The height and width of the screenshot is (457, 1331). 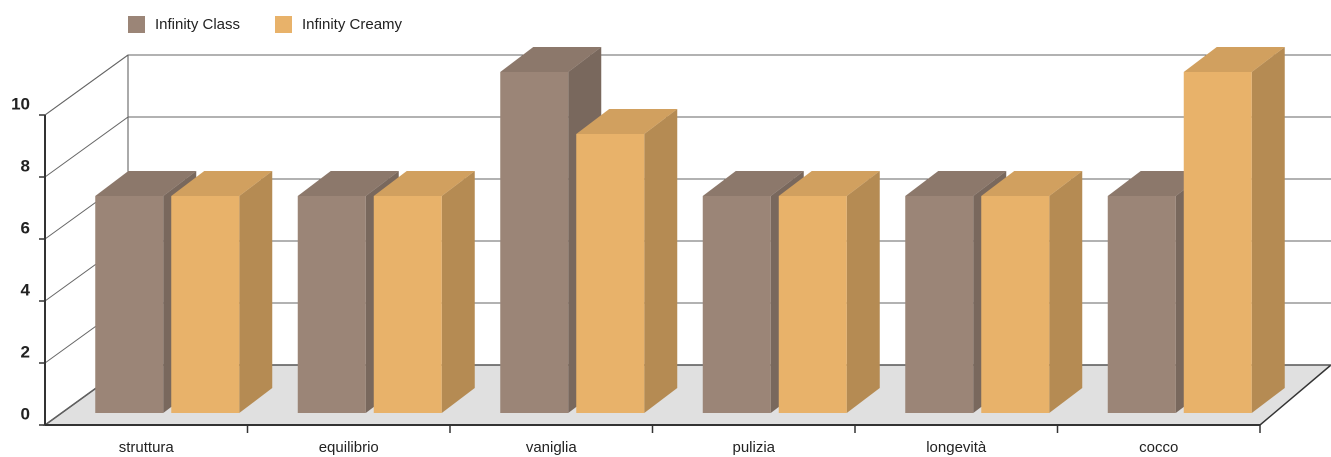 I want to click on y-tick-label: 4, so click(x=26, y=289).